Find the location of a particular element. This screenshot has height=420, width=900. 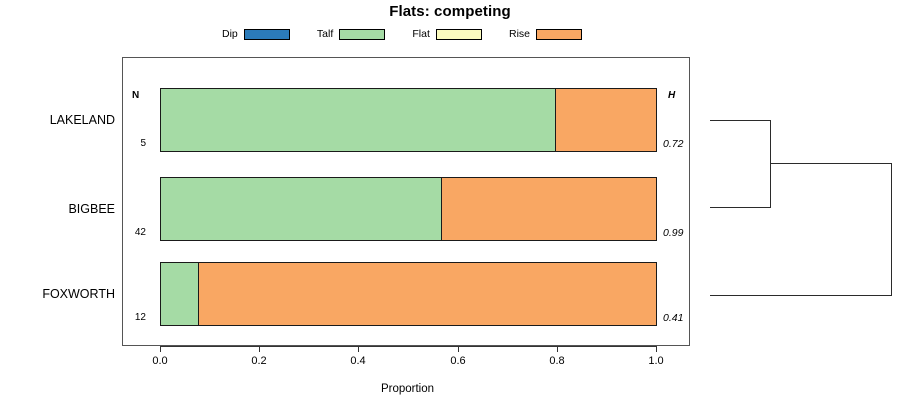

x-tick-label: 0.4 is located at coordinates (358, 361).